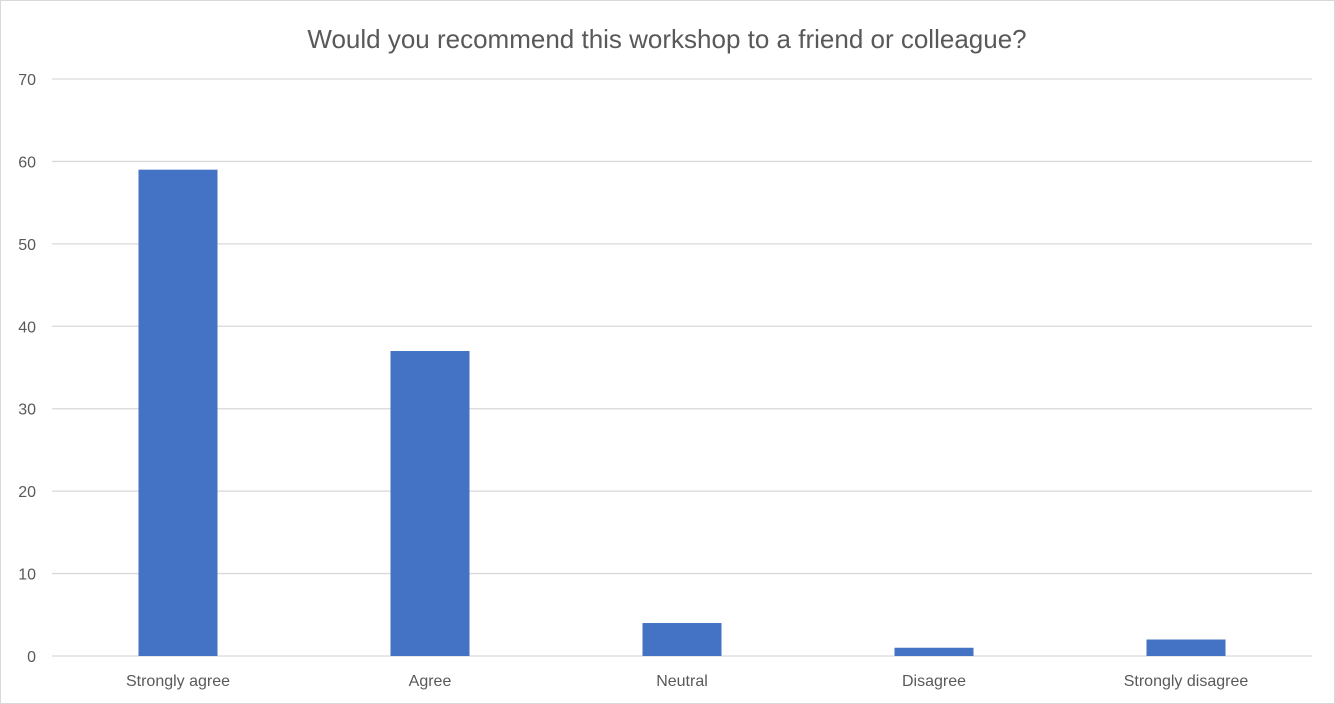 This screenshot has height=704, width=1335. What do you see at coordinates (31, 657) in the screenshot?
I see `y-tick-label: 0` at bounding box center [31, 657].